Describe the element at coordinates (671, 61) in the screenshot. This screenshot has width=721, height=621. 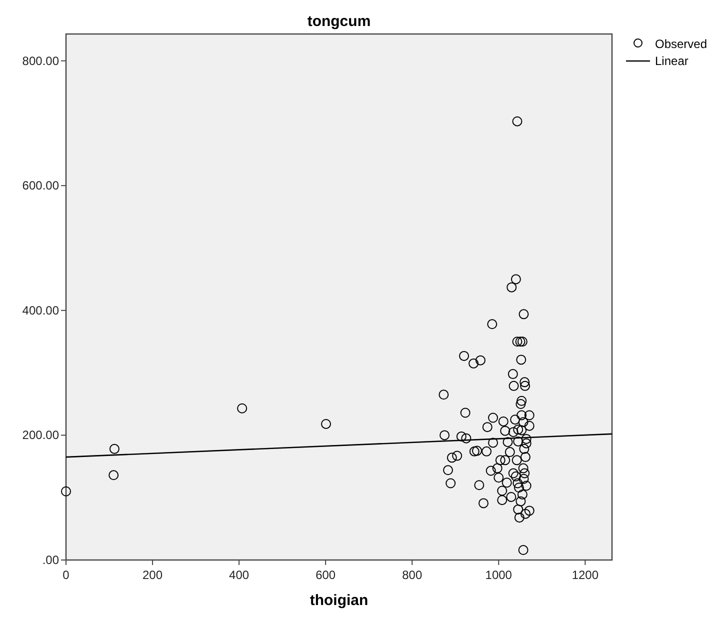
I see `legend-label: Linear` at that location.